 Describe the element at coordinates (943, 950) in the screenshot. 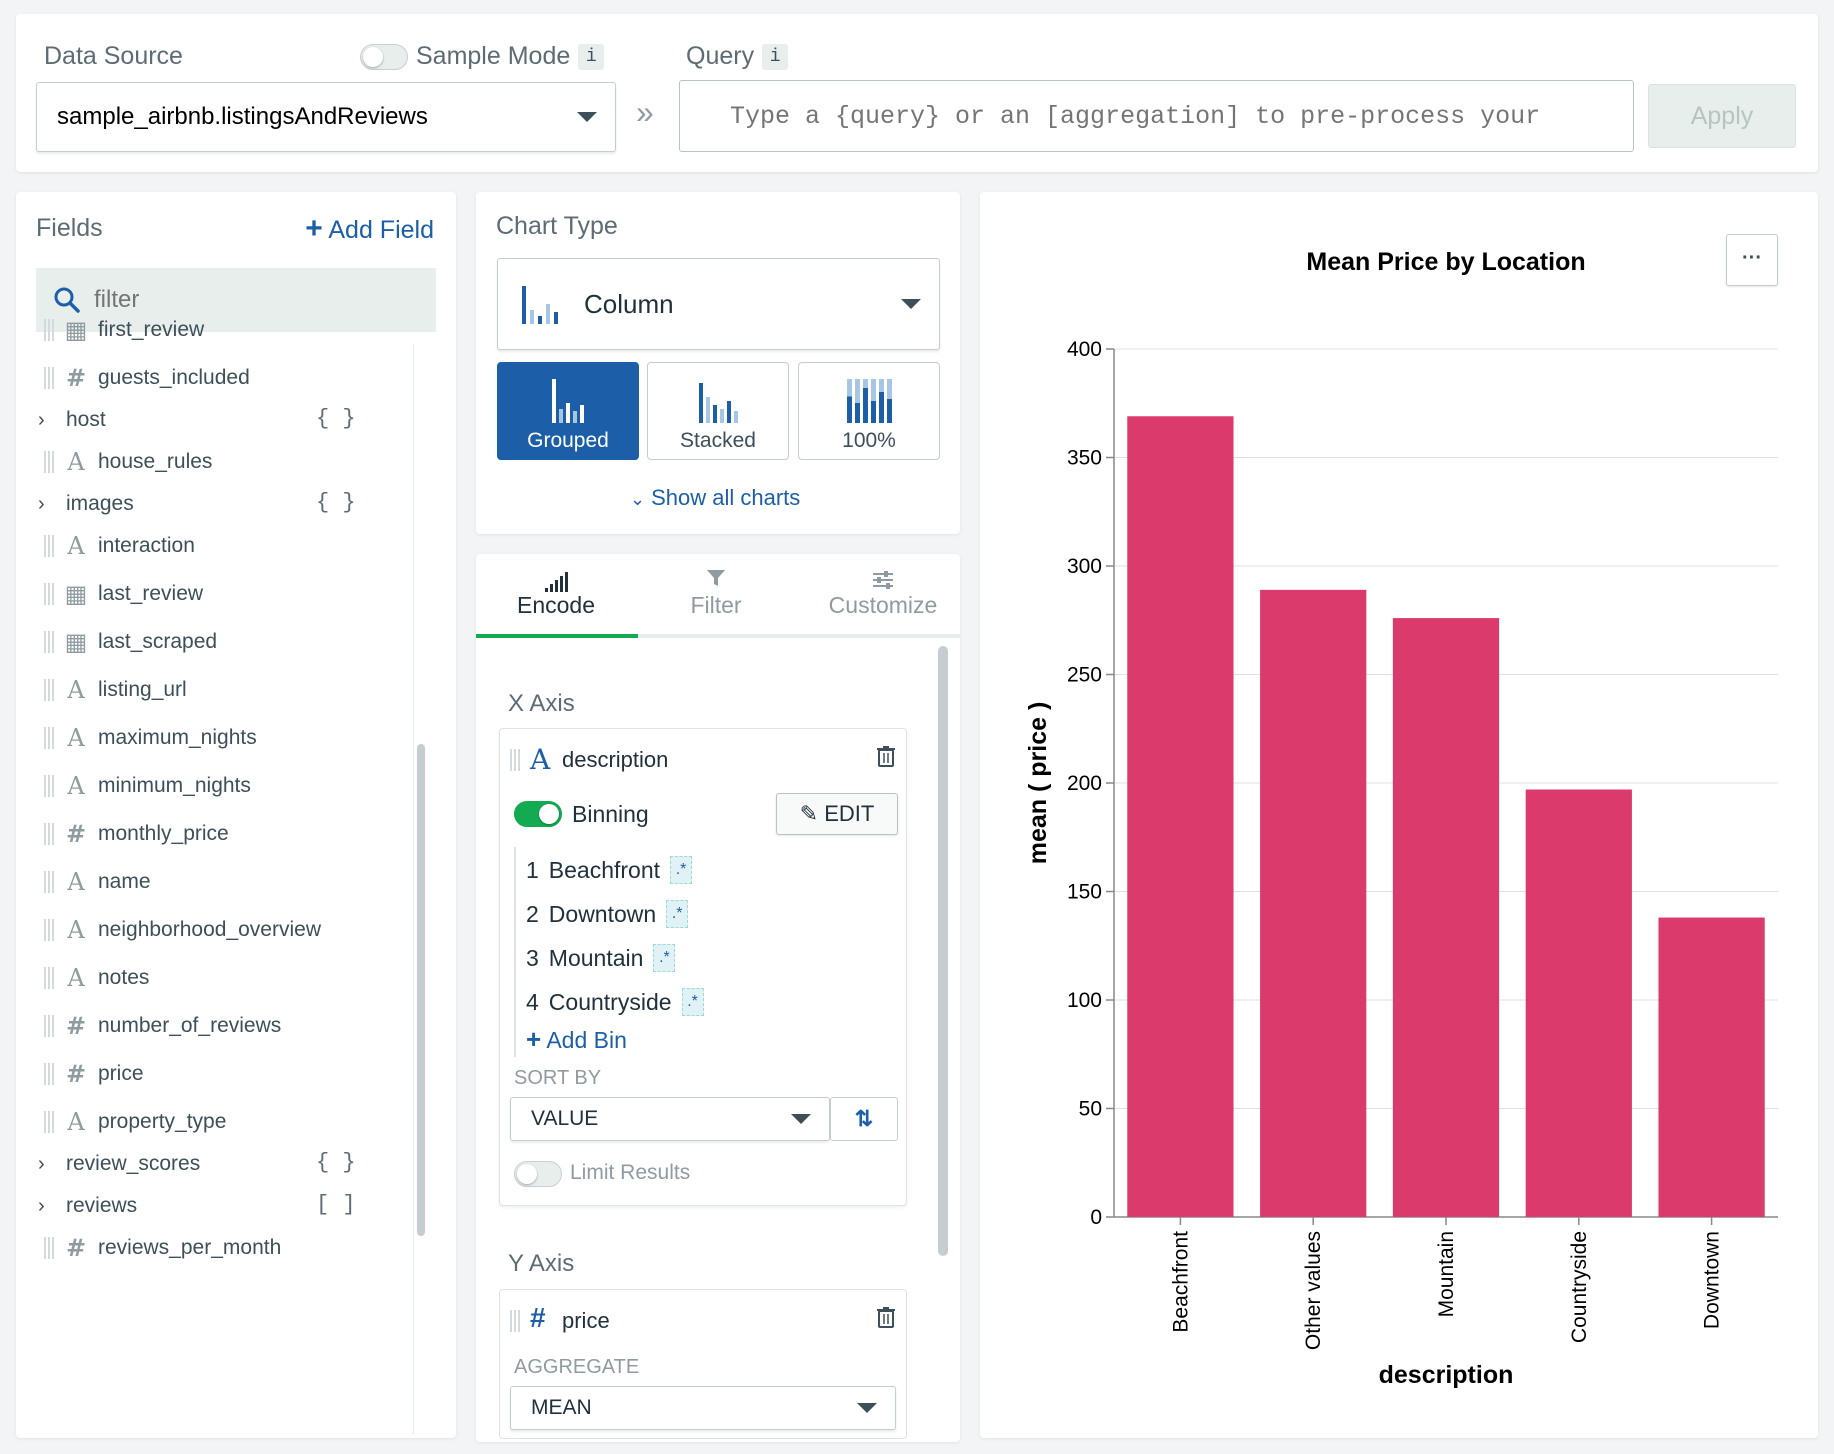

I see `encode-scrollbar` at that location.